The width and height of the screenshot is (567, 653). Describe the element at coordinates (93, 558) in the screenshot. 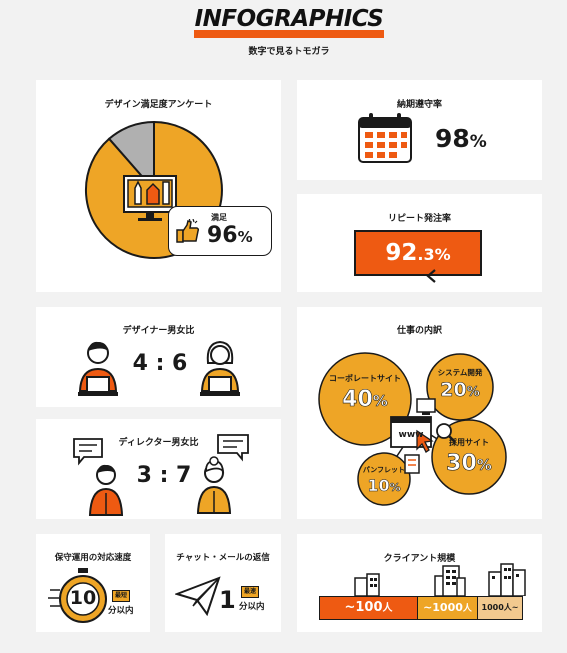

I see `maintenance-title: 保守運用の対応速度` at that location.